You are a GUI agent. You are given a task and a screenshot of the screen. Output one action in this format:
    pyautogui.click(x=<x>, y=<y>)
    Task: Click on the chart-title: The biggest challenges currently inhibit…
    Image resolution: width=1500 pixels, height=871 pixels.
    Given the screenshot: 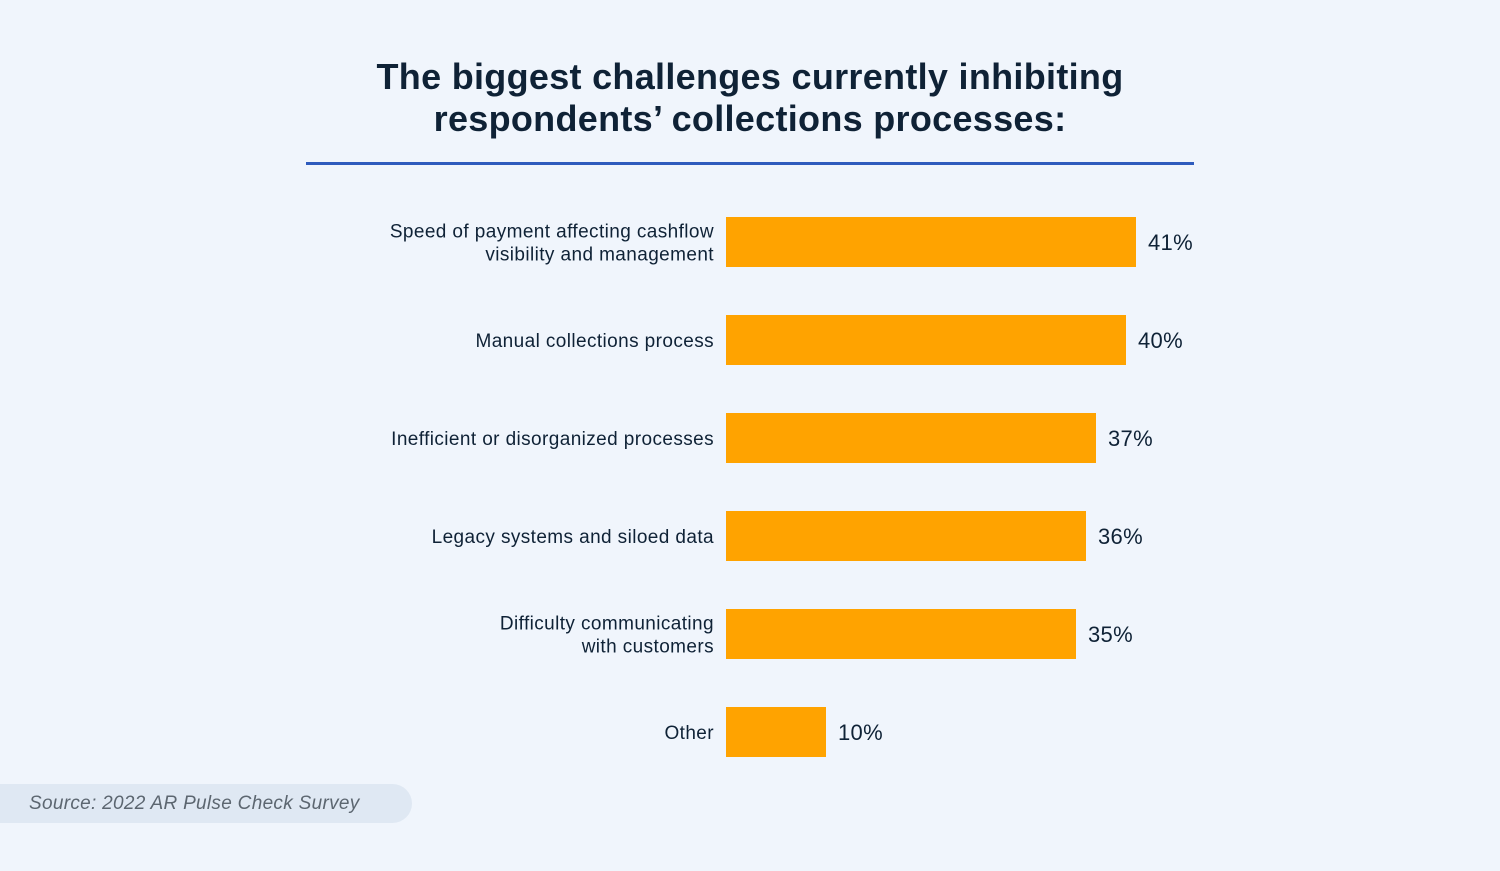 What is the action you would take?
    pyautogui.click(x=750, y=98)
    